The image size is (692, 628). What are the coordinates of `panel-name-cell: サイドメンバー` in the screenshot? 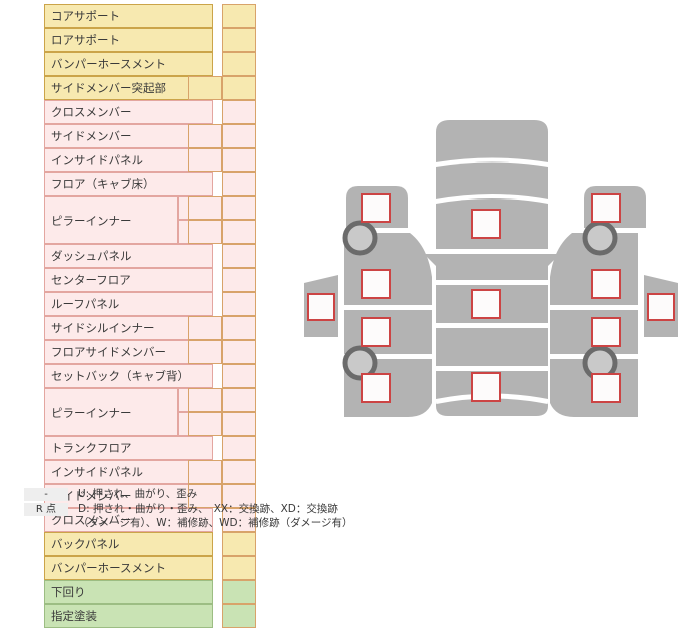 It's located at (128, 136).